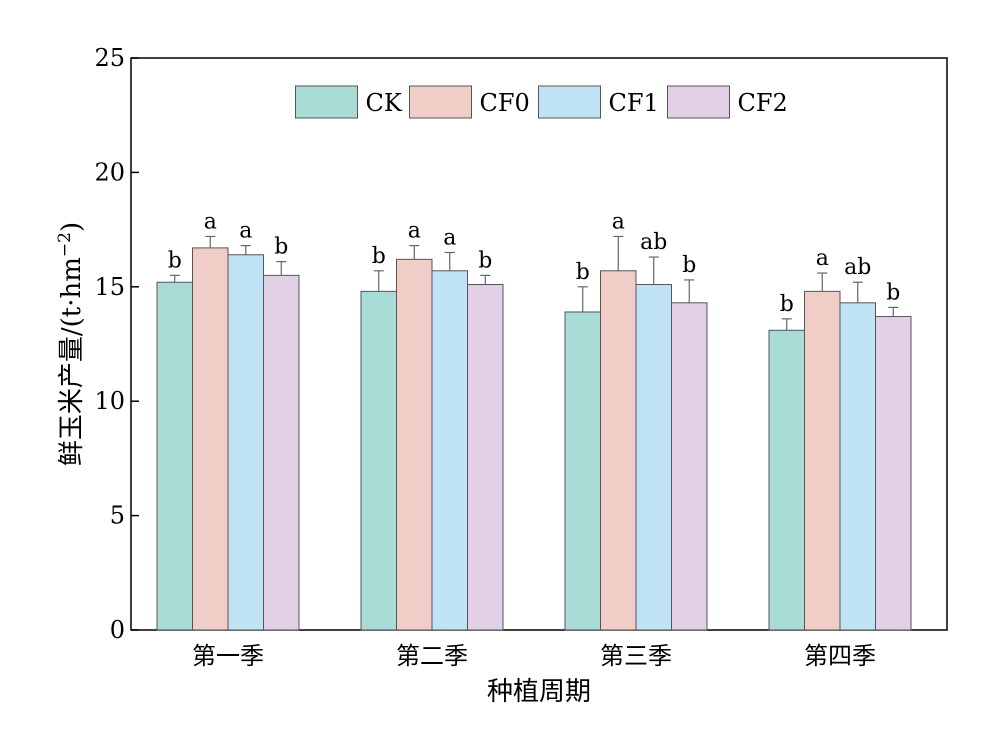 This screenshot has height=732, width=1008. What do you see at coordinates (72, 361) in the screenshot?
I see `y-axis-label-main: 鲜玉米产量/(t·hm` at bounding box center [72, 361].